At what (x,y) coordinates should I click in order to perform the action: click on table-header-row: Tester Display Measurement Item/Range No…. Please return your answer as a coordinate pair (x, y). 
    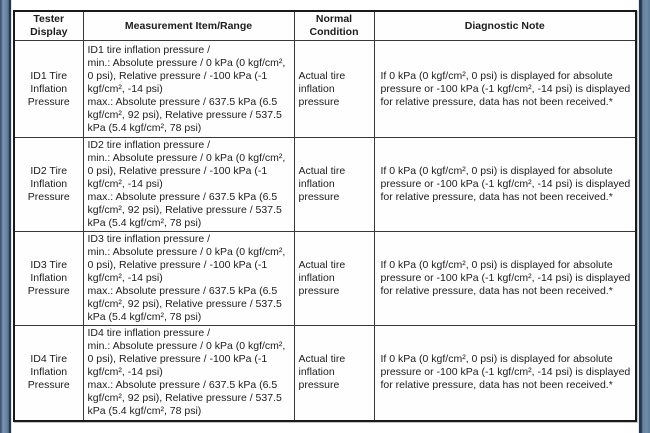
    Looking at the image, I should click on (325, 25).